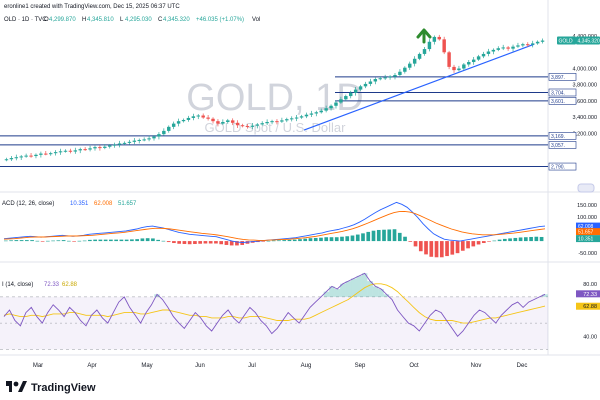 Image resolution: width=600 pixels, height=400 pixels. I want to click on price-tick-label: 3,200.000, so click(585, 134).